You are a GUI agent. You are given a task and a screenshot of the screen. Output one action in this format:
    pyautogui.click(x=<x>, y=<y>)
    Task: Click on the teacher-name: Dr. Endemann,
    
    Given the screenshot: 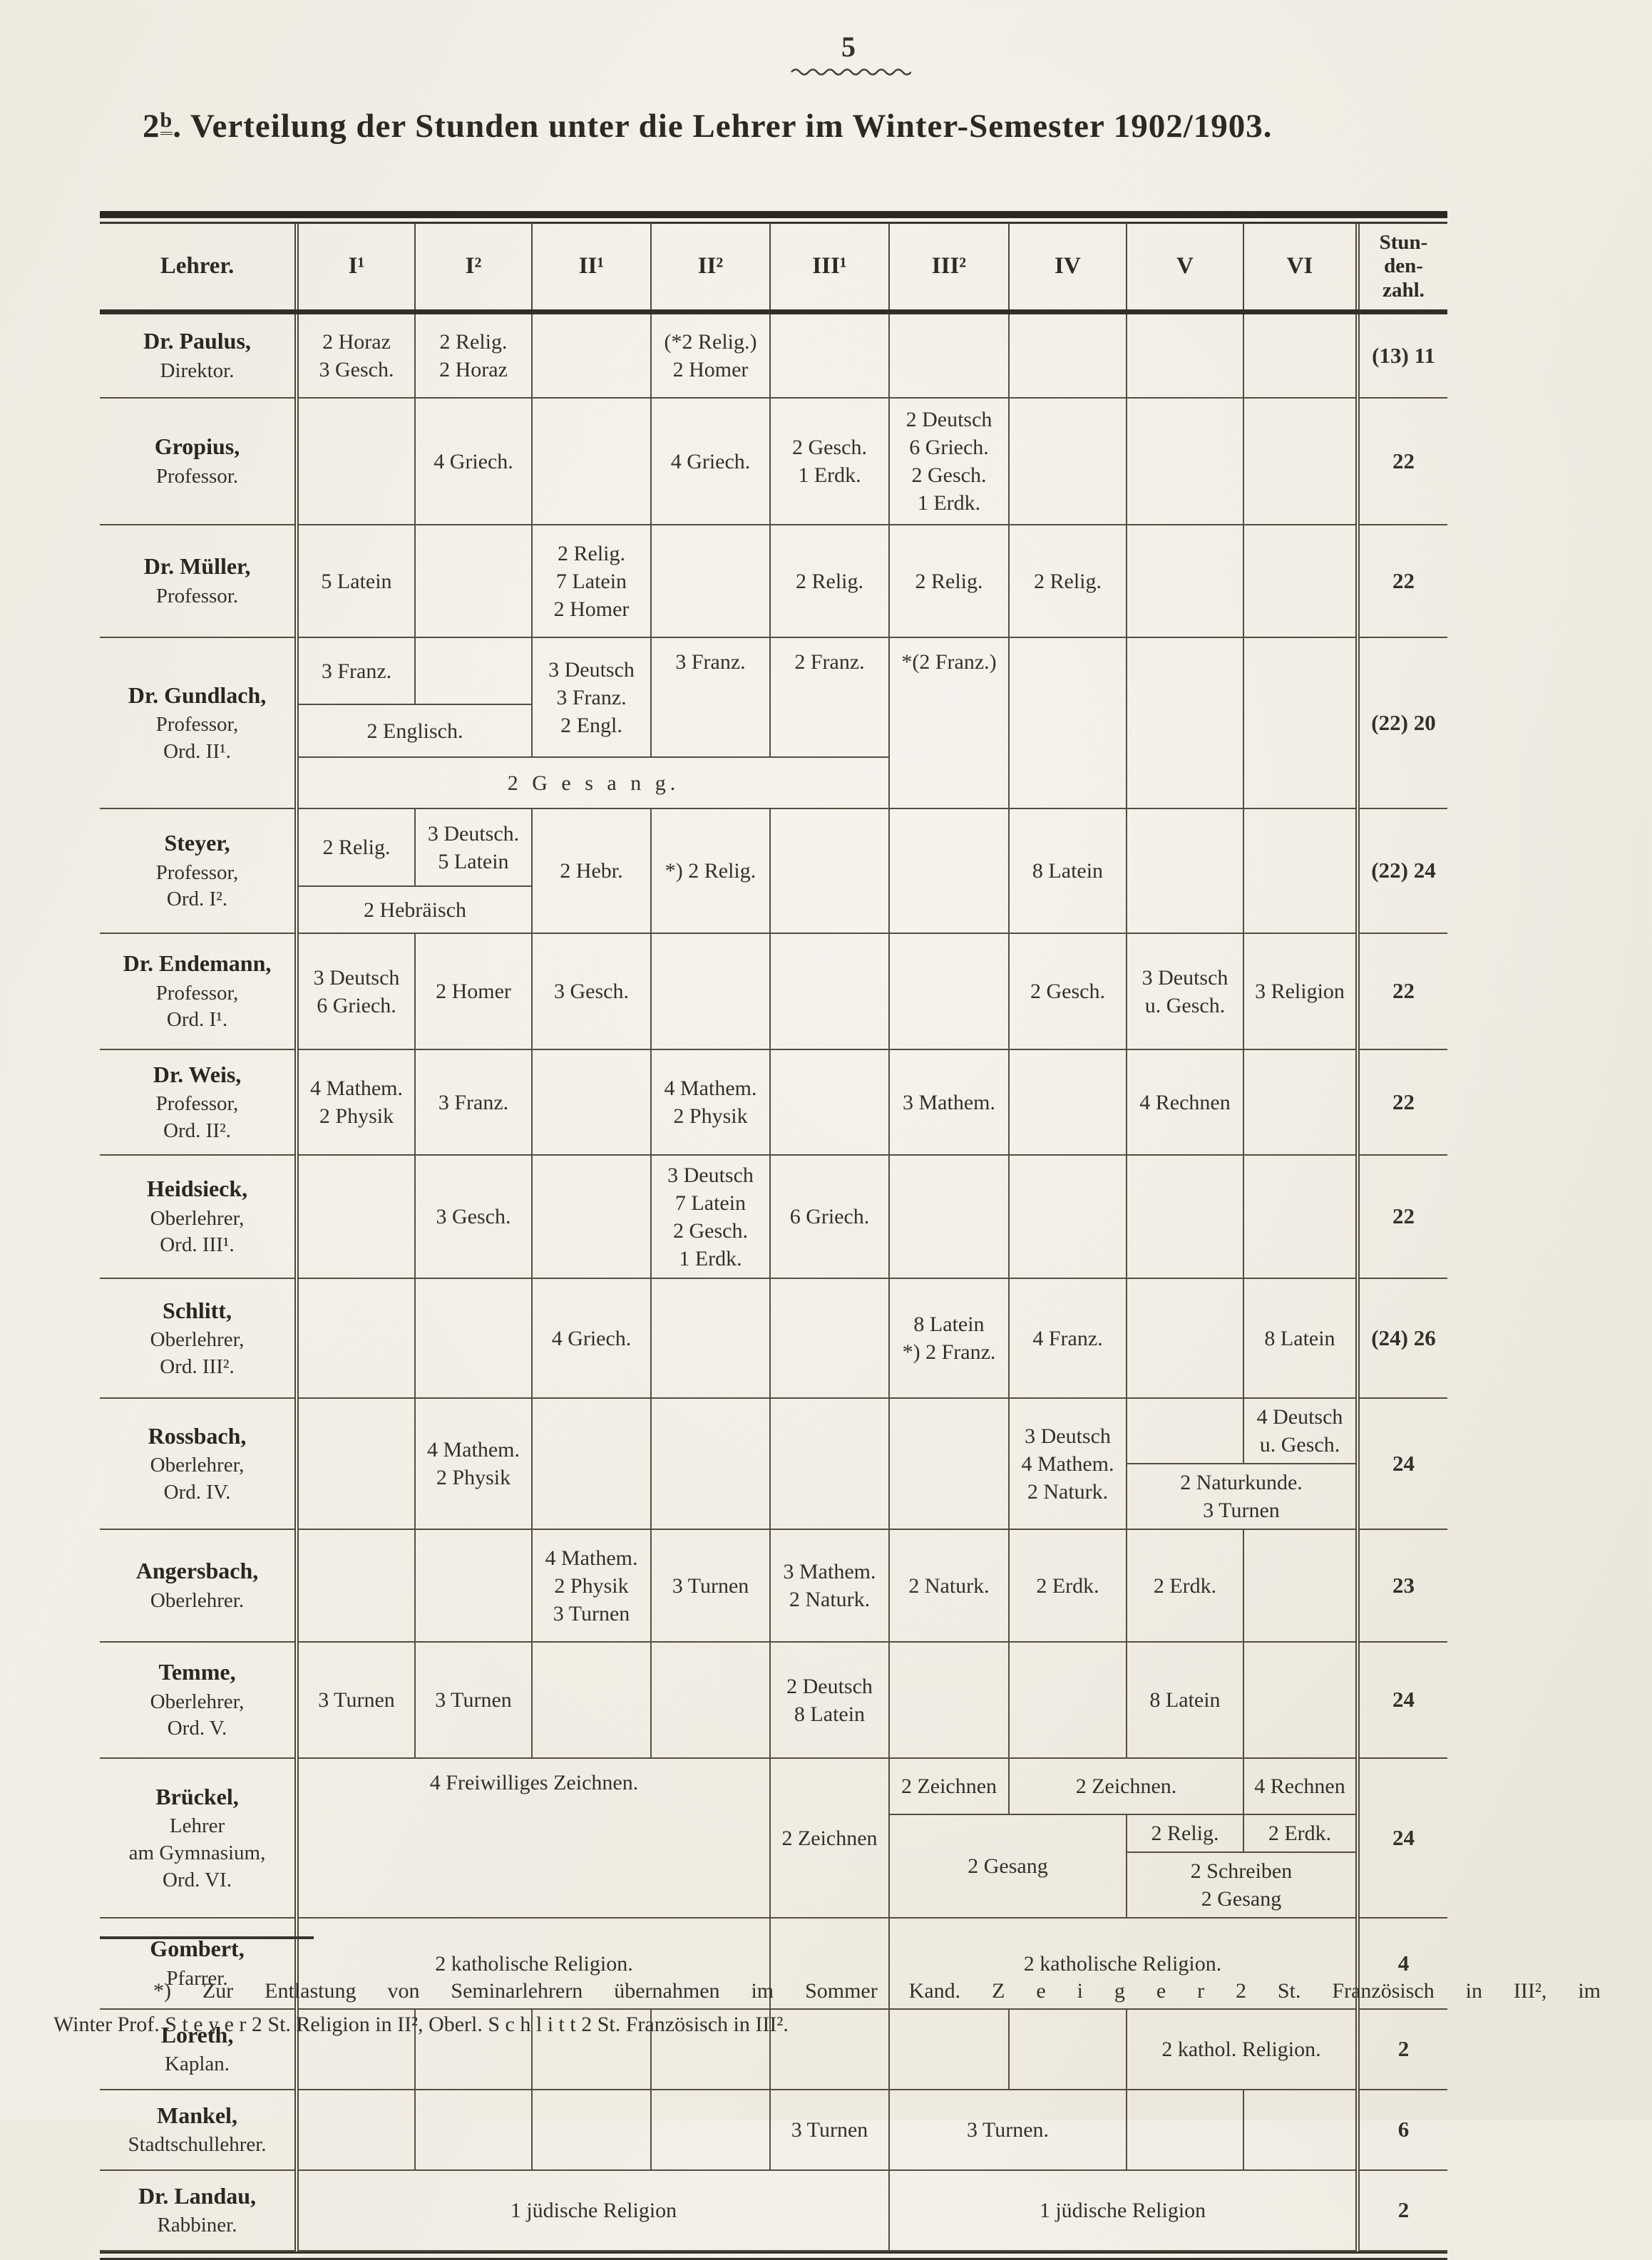 What is the action you would take?
    pyautogui.click(x=197, y=964)
    